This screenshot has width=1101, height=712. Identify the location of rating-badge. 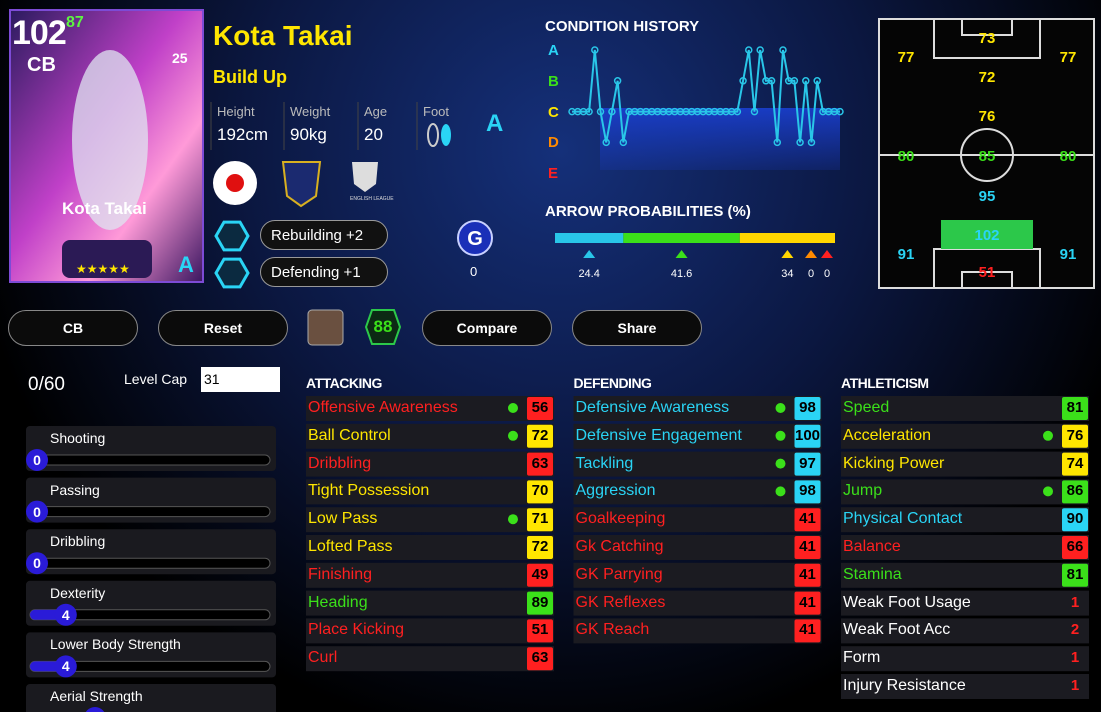
(383, 327).